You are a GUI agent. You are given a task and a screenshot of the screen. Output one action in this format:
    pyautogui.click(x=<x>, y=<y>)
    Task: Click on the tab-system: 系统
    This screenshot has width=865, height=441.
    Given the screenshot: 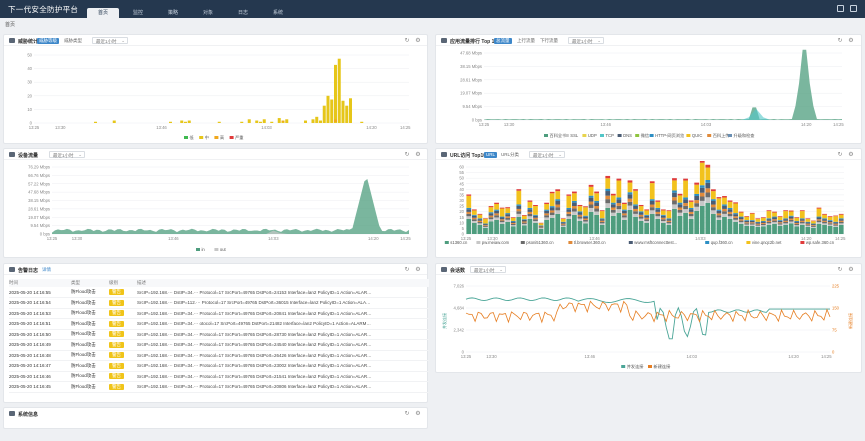 What is the action you would take?
    pyautogui.click(x=277, y=13)
    